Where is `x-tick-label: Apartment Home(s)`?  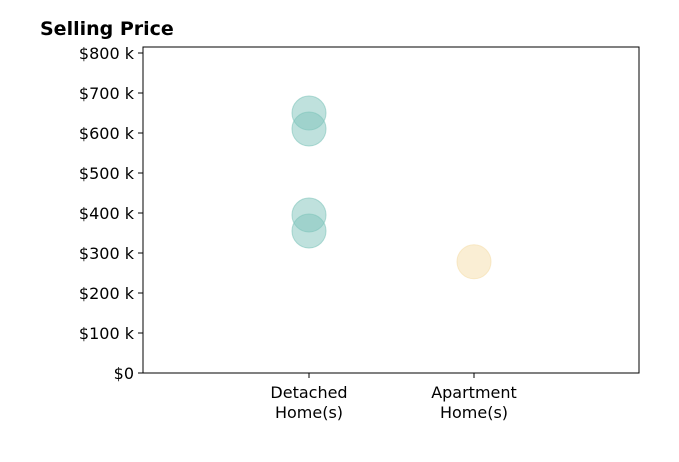
x-tick-label: Apartment Home(s) is located at coordinates (474, 402).